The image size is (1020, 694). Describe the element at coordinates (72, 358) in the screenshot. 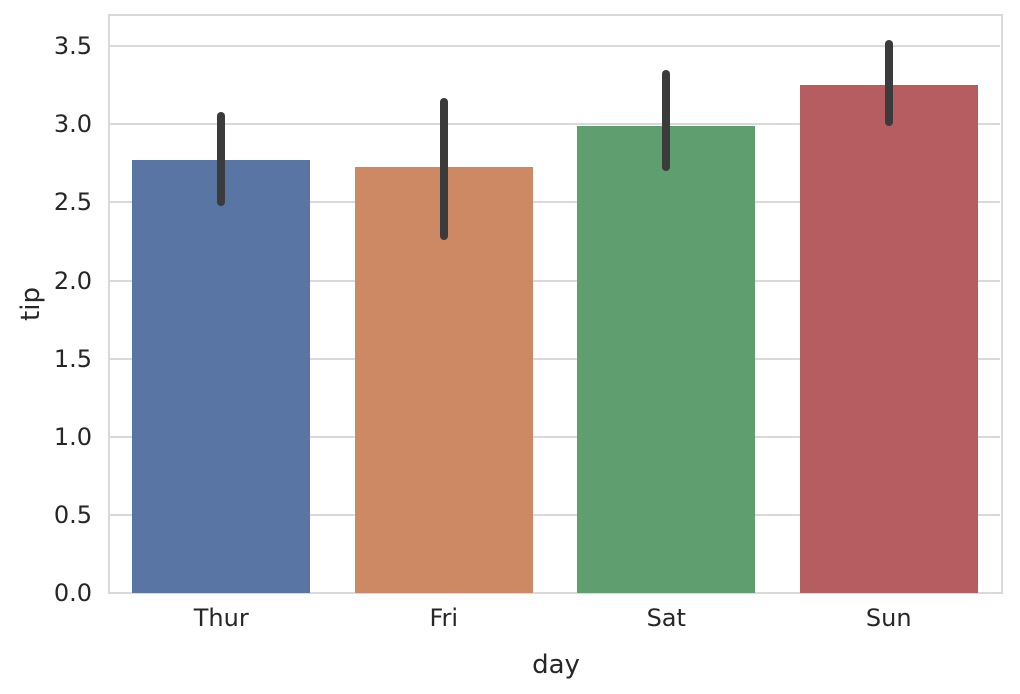

I see `y-tick-label: 1.5` at that location.